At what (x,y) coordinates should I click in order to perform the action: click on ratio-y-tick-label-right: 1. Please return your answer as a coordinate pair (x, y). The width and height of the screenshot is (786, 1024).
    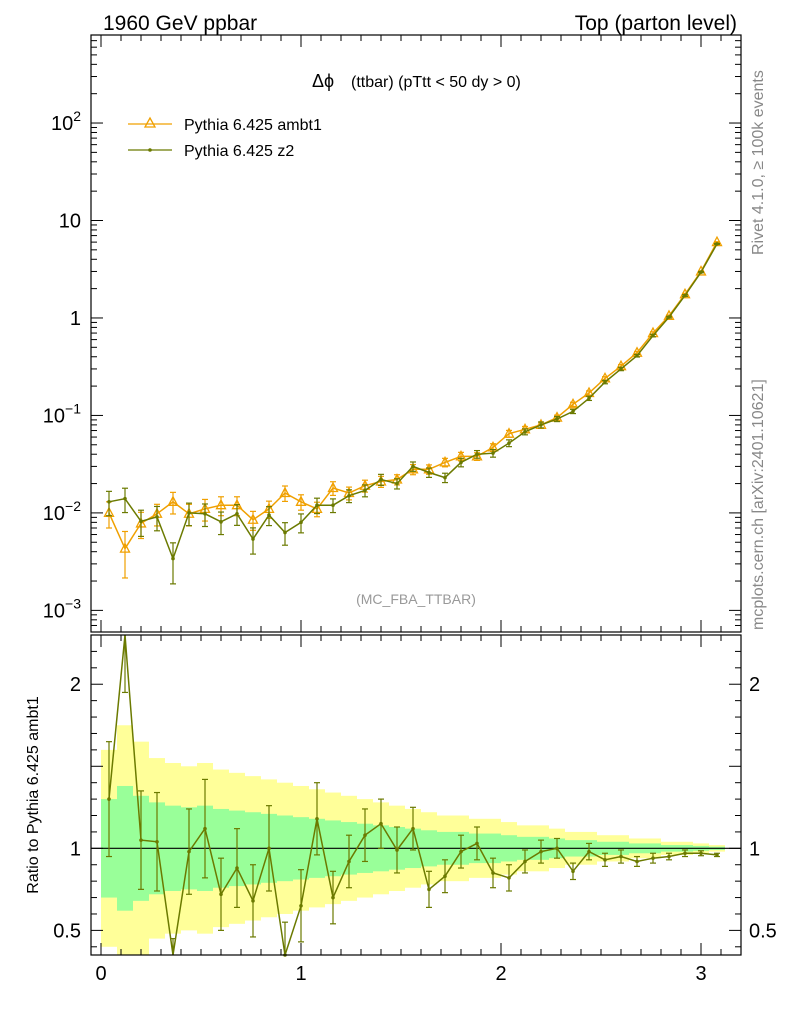
    Looking at the image, I should click on (754, 849).